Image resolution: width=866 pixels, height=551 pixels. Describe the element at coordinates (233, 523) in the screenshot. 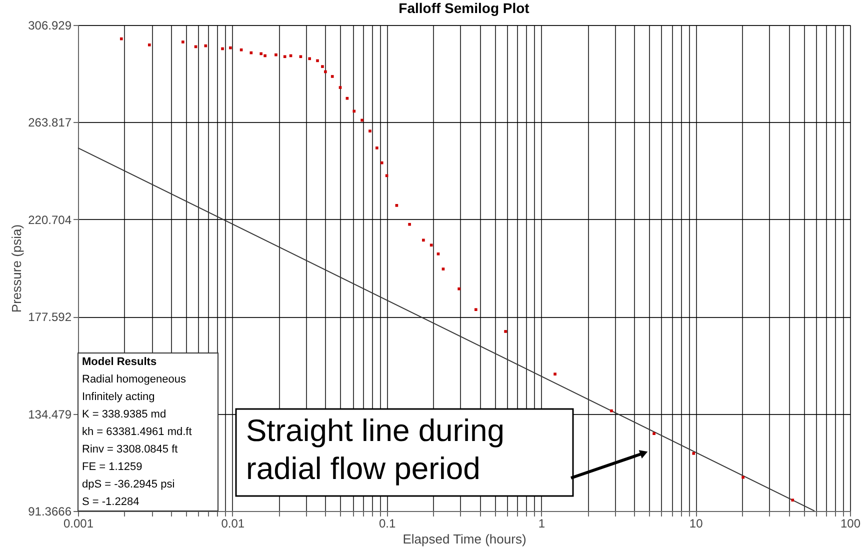

I see `x-tick-label: 0.01` at that location.